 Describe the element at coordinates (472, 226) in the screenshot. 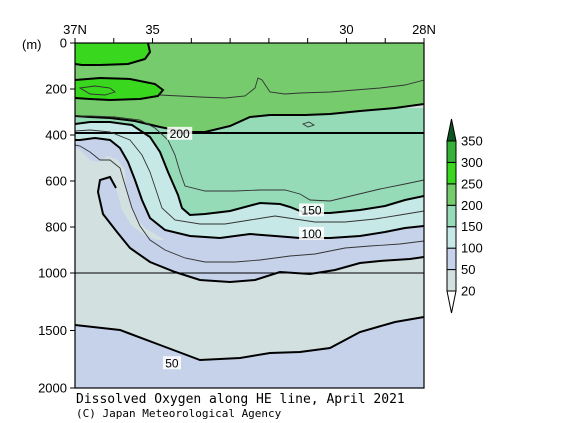

I see `legend-level-label: 150` at that location.